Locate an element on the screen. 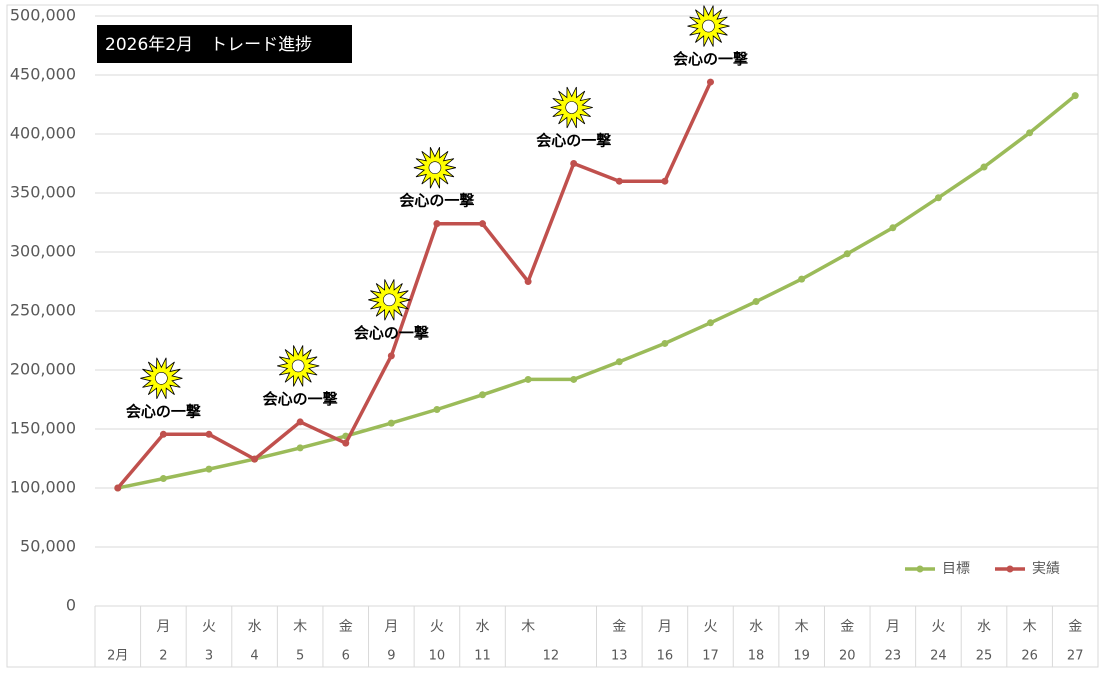 The width and height of the screenshot is (1106, 673). y-tick-label: 100,000 is located at coordinates (43, 487).